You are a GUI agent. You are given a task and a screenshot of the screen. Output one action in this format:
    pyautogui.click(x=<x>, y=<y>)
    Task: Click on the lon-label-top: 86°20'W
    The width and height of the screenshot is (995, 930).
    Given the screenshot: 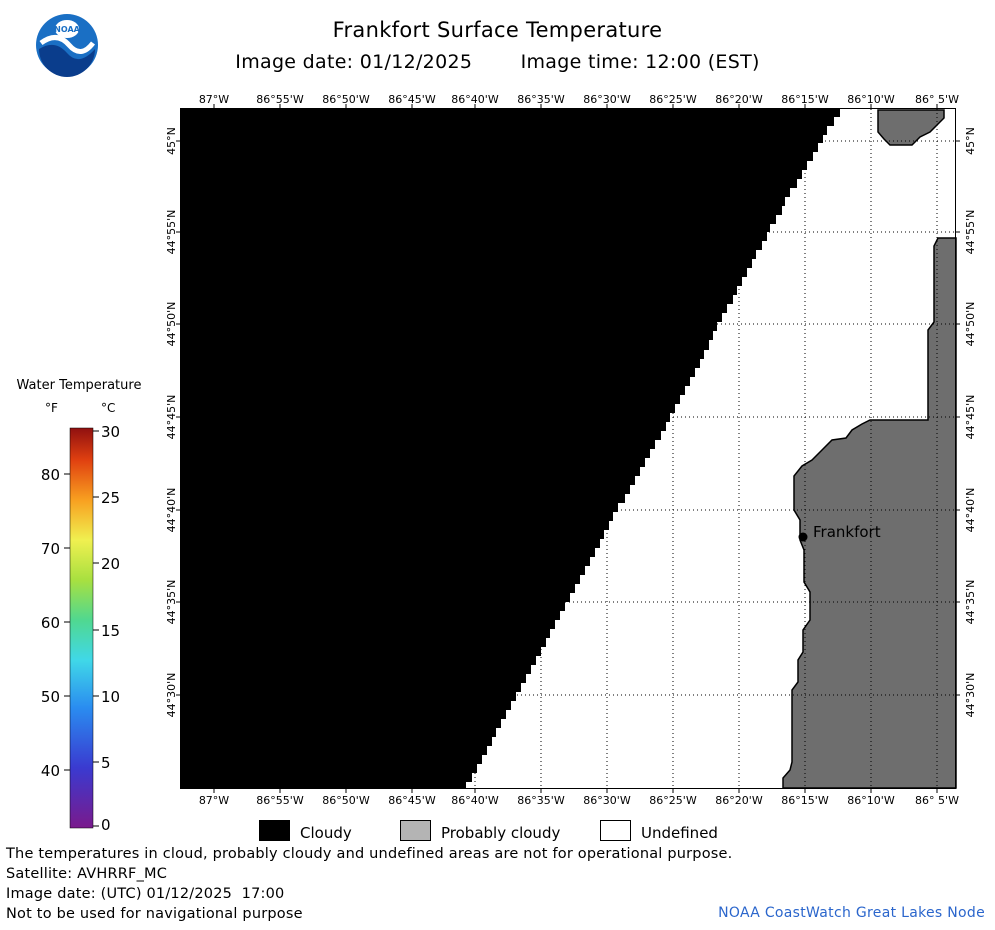 What is the action you would take?
    pyautogui.click(x=739, y=99)
    